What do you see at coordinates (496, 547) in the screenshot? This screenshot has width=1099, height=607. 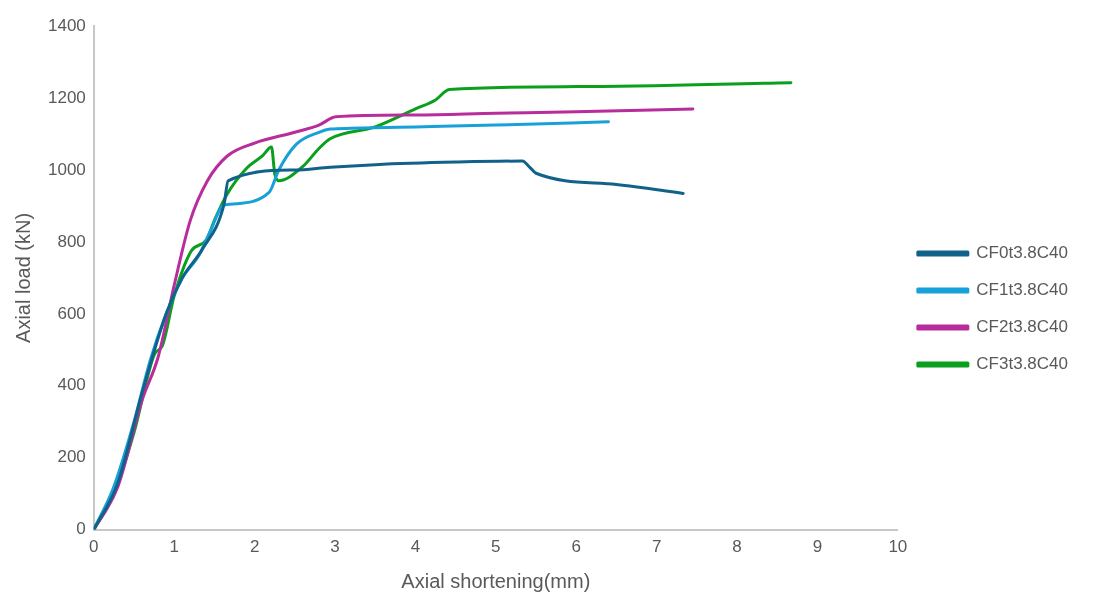 I see `x-tick-label: 5` at bounding box center [496, 547].